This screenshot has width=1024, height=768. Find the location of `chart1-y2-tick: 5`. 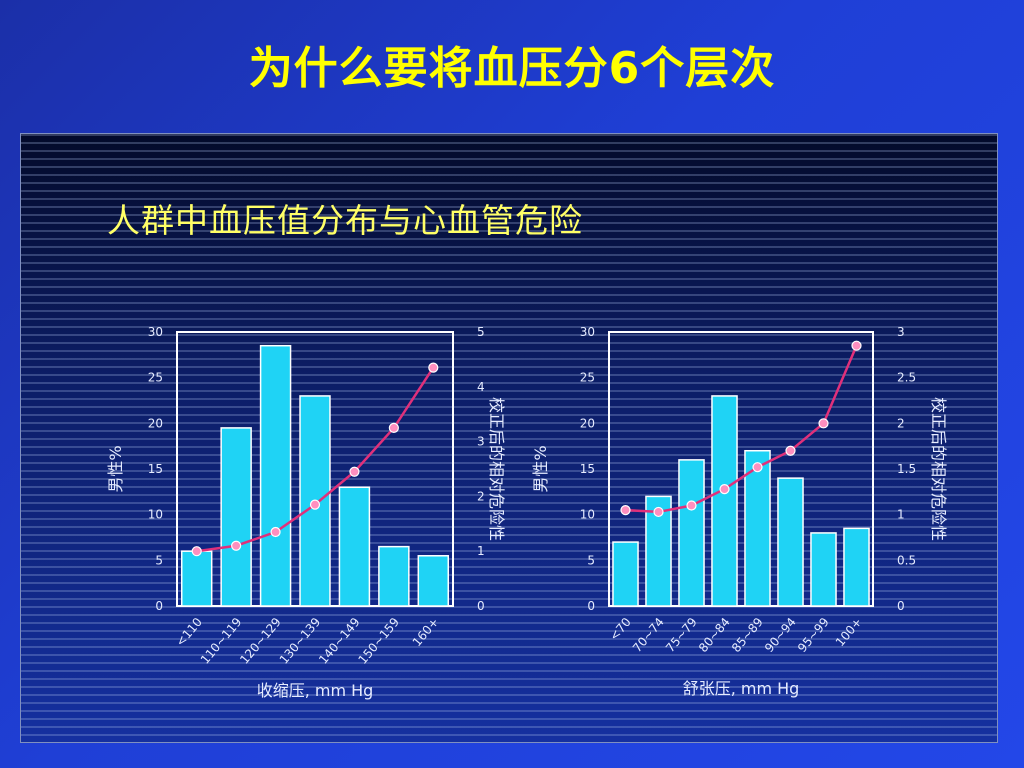

chart1-y2-tick: 5 is located at coordinates (481, 332).